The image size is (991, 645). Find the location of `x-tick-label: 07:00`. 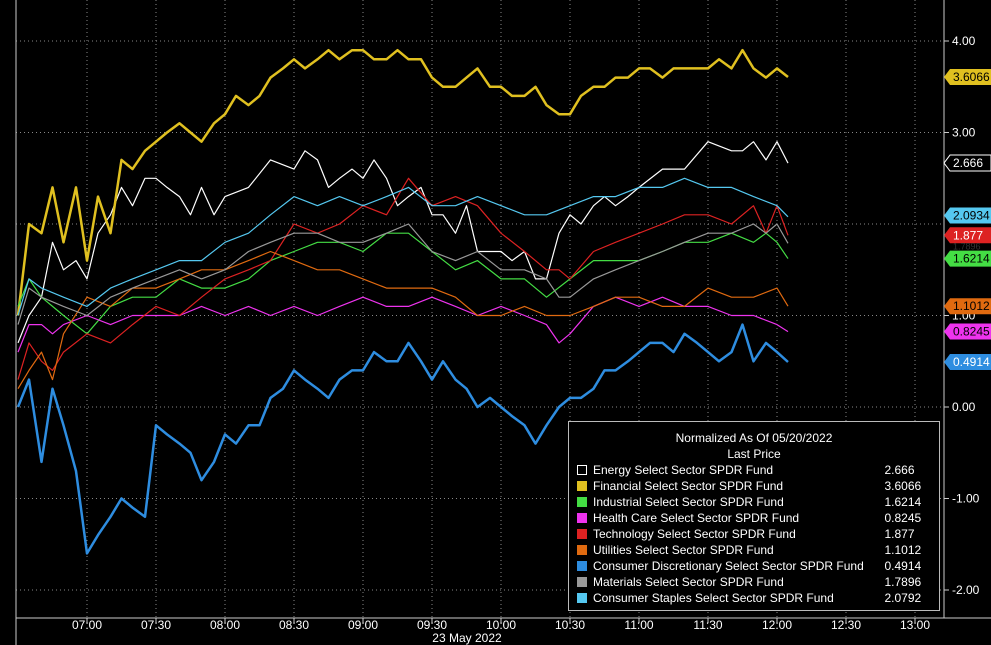

x-tick-label: 07:00 is located at coordinates (87, 625).